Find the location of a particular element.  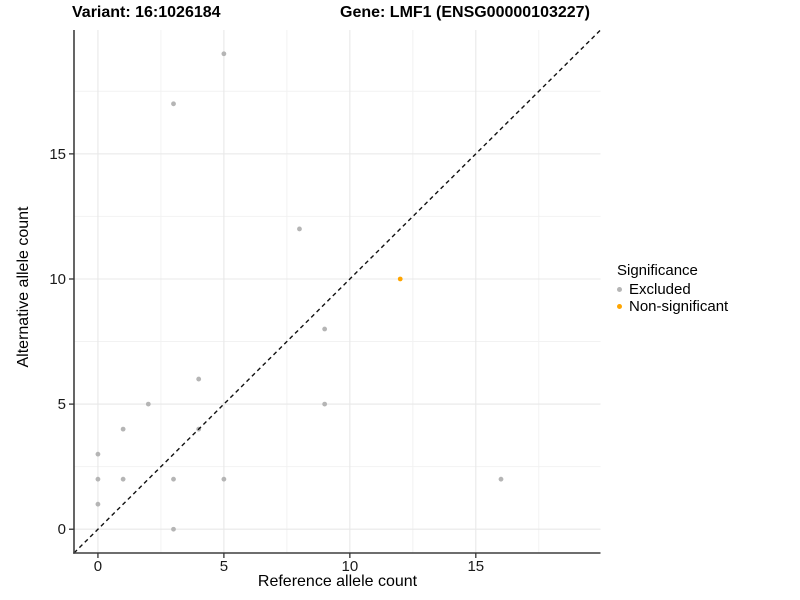

legend-item-excluded: Excluded is located at coordinates (672, 289).